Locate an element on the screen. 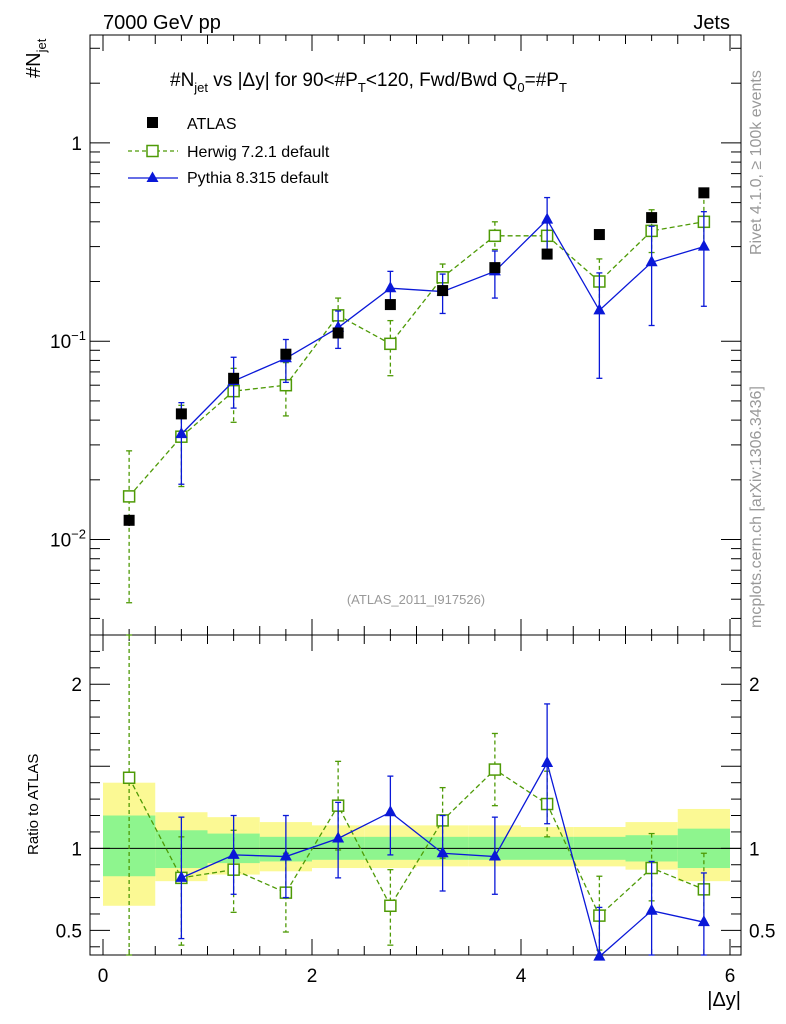 Image resolution: width=786 pixels, height=1024 pixels. y-tick-label: 10⁻² is located at coordinates (68, 539).